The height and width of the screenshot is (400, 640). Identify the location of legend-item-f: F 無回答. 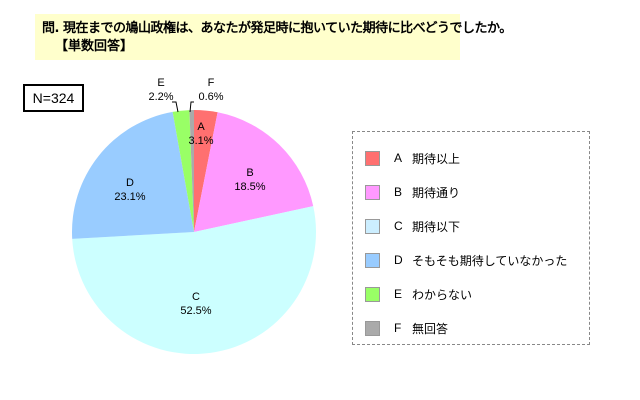
(406, 328).